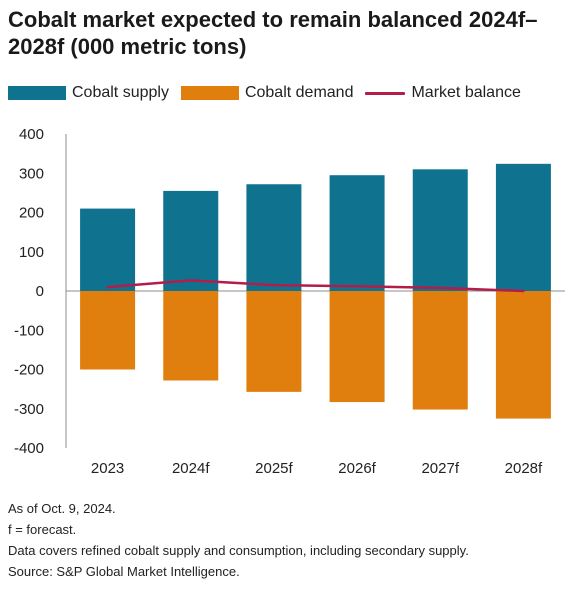  I want to click on y-tick-label: 0, so click(40, 291).